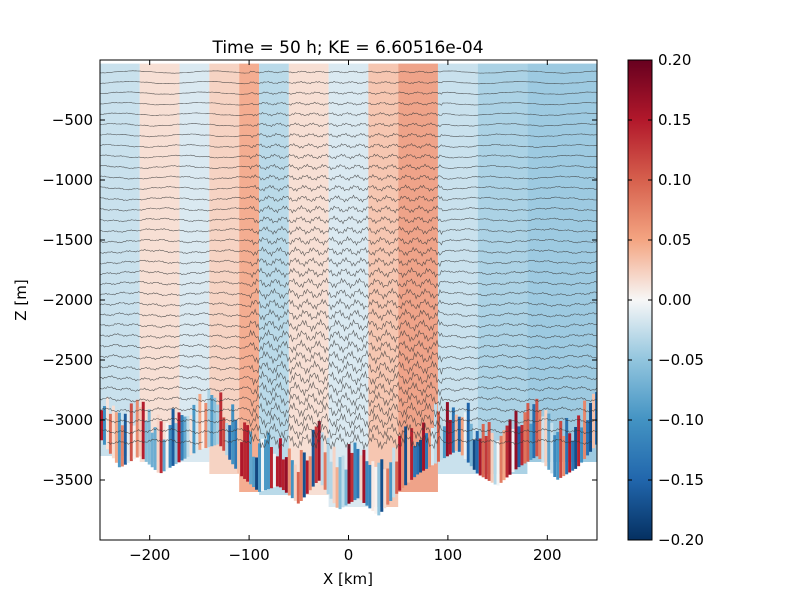 Image resolution: width=800 pixels, height=600 pixels. I want to click on colorbar: 0.20 0.15 0.10 0.05 0.00 −0.05 −0.10 −0.15 −0.20, so click(665, 300).